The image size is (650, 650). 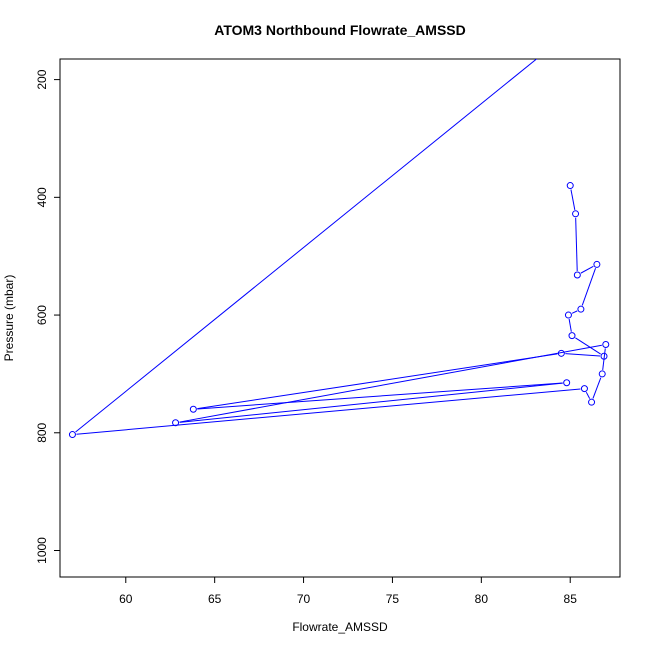 I want to click on y-tick-label: 200, so click(x=42, y=79).